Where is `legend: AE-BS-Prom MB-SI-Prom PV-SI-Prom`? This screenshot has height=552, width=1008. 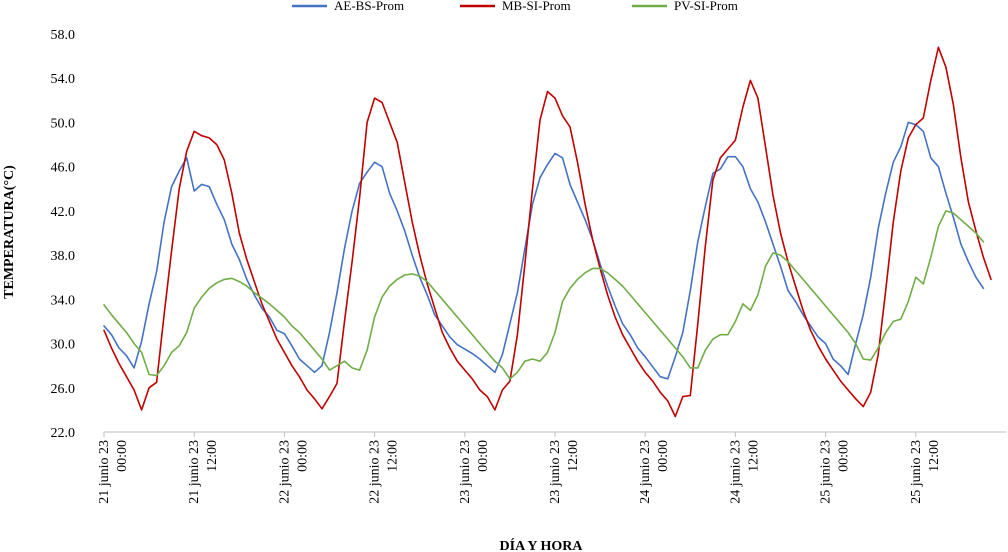 legend: AE-BS-Prom MB-SI-Prom PV-SI-Prom is located at coordinates (515, 6).